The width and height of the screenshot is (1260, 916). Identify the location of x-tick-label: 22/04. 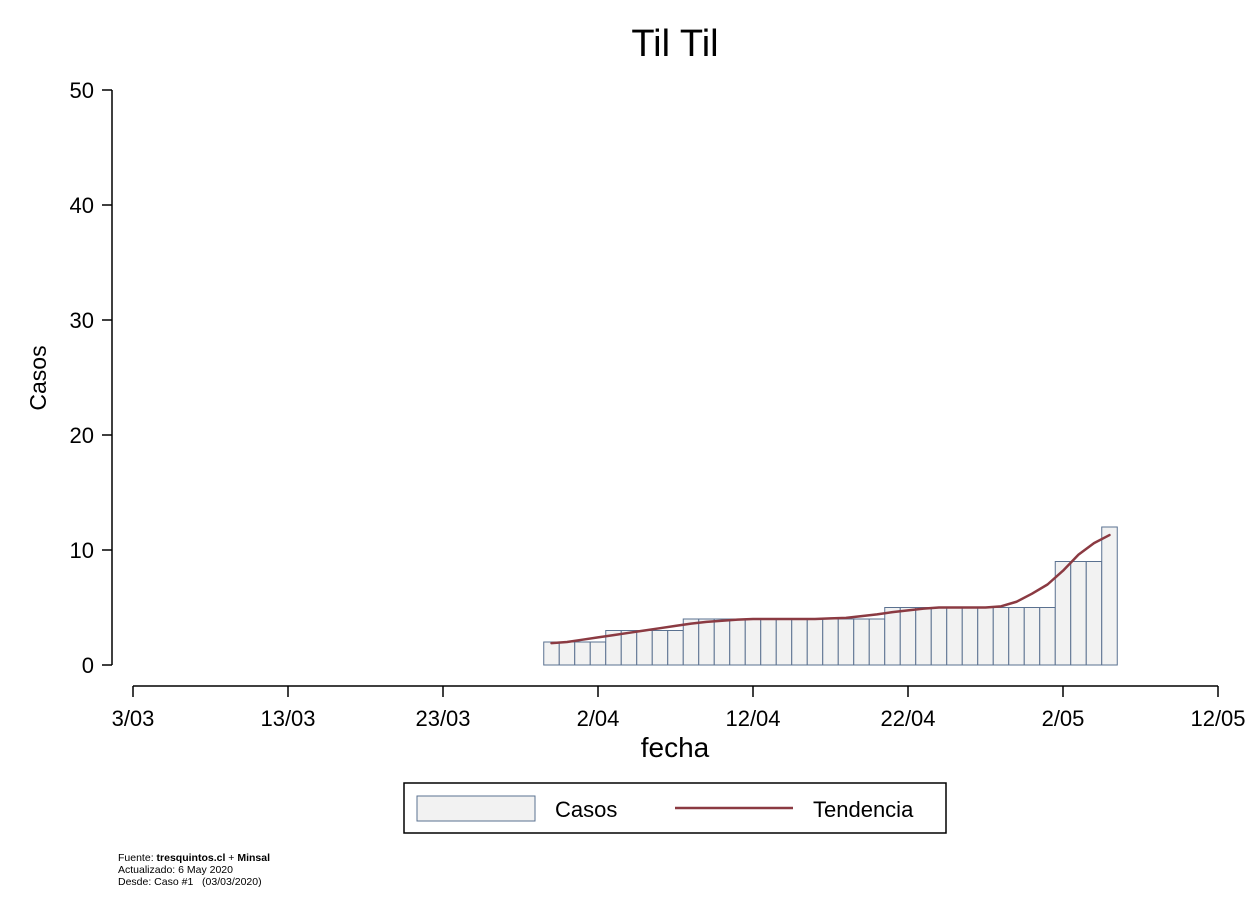
(907, 718).